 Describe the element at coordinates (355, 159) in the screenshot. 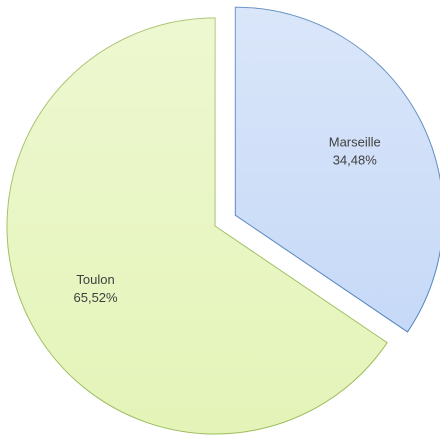

I see `slice-label-value: 34,48%` at that location.